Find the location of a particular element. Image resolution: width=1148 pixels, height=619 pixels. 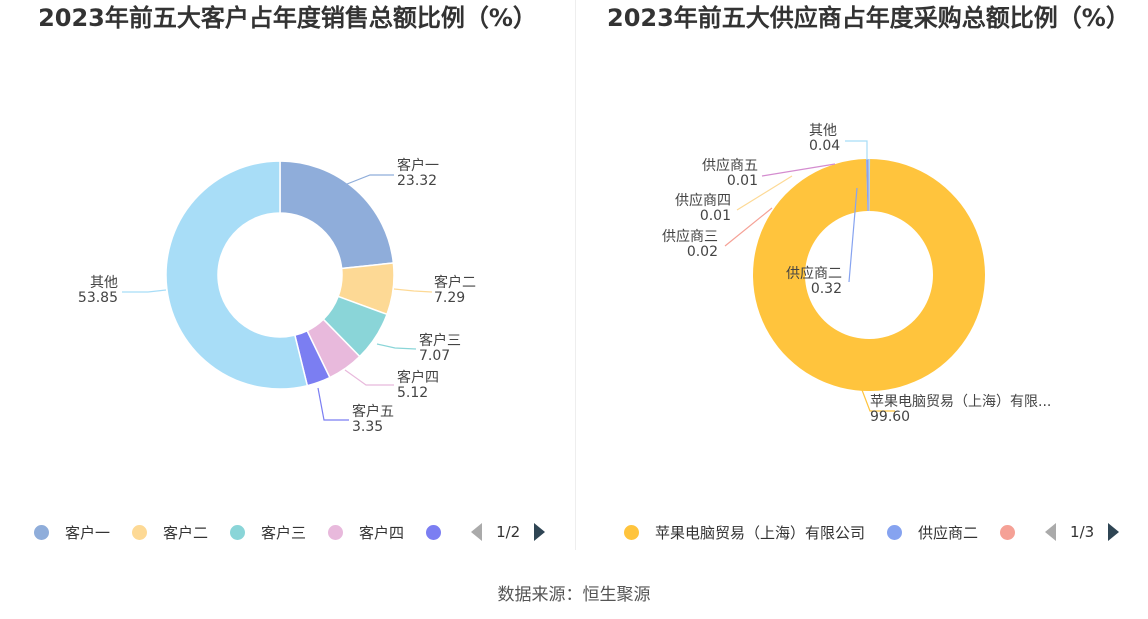

legend-label: 苹果电脑贸易（上海）有限公司 is located at coordinates (760, 532).